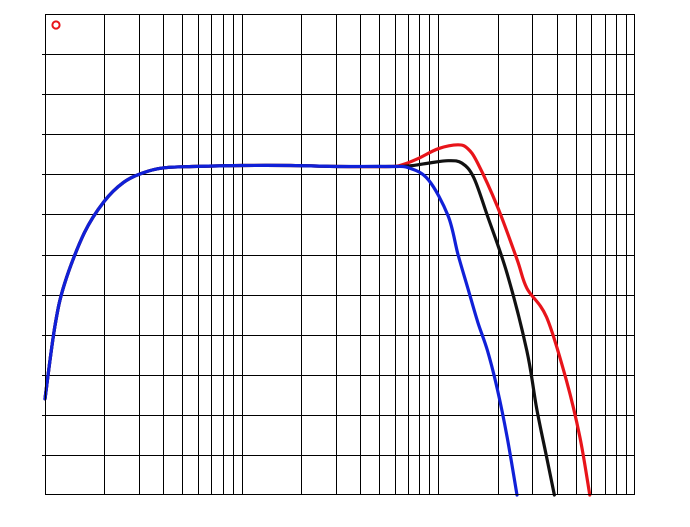 The image size is (690, 527). I want to click on corner-marker-group, so click(56, 25).